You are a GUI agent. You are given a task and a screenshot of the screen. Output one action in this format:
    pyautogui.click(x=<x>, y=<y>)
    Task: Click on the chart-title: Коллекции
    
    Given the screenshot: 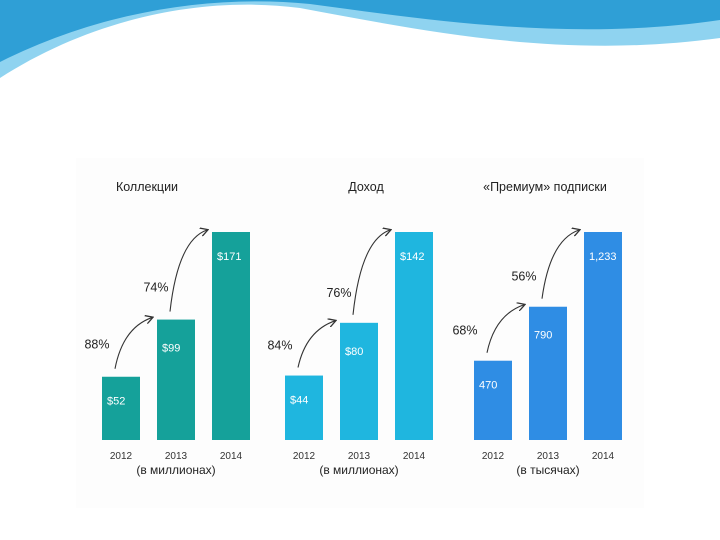 What is the action you would take?
    pyautogui.click(x=147, y=187)
    